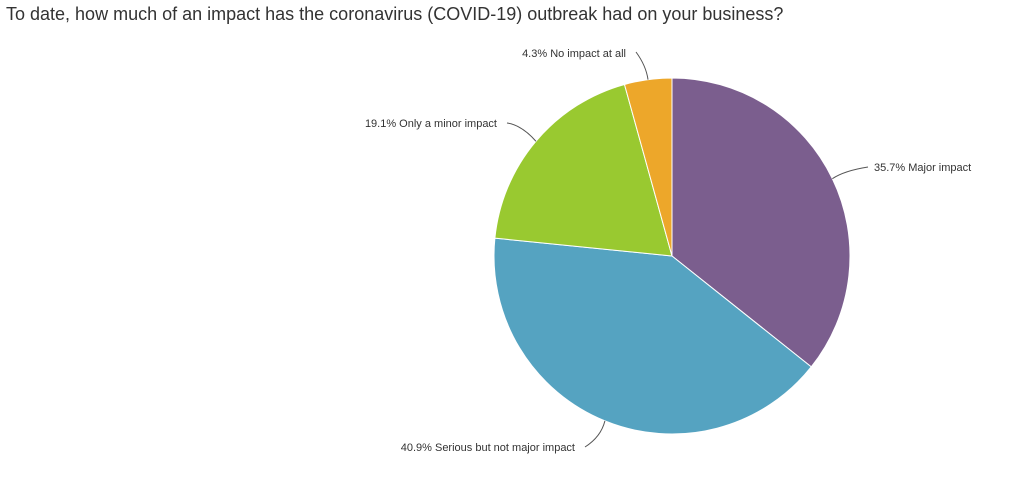 The width and height of the screenshot is (1028, 477). Describe the element at coordinates (922, 168) in the screenshot. I see `slice-label: 35.7% Major impact` at that location.